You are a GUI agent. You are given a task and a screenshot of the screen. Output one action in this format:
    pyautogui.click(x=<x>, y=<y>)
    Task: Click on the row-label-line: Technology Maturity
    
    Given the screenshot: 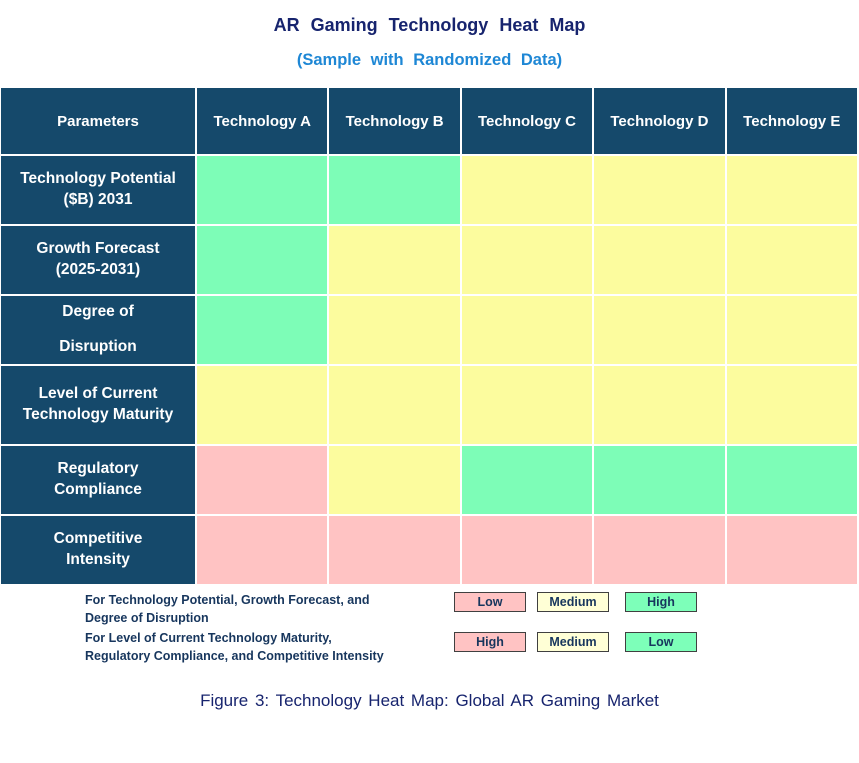 What is the action you would take?
    pyautogui.click(x=98, y=414)
    